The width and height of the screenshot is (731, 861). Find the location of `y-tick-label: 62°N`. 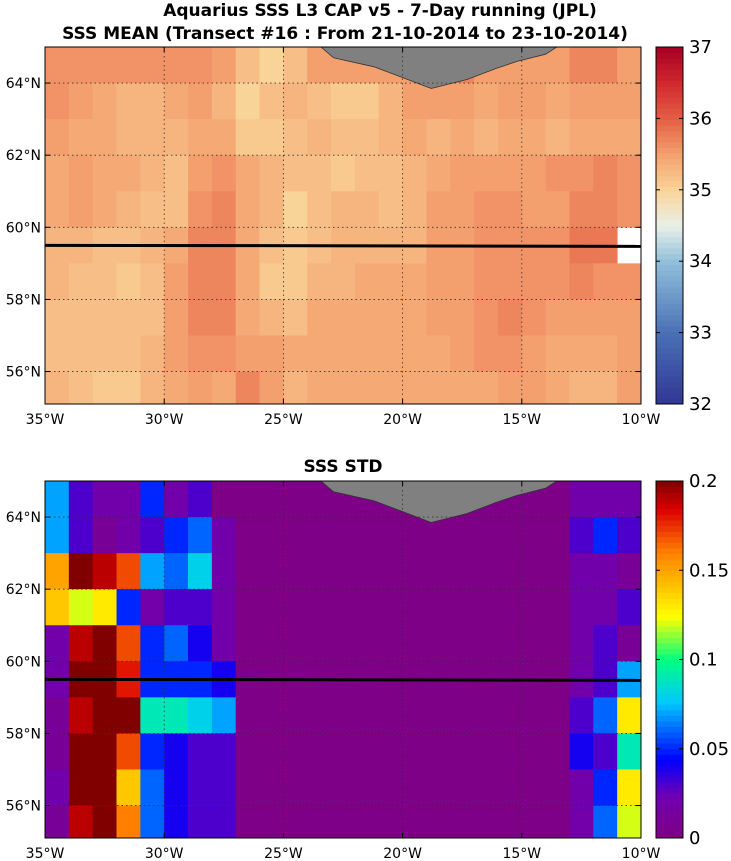

y-tick-label: 62°N is located at coordinates (23, 156).